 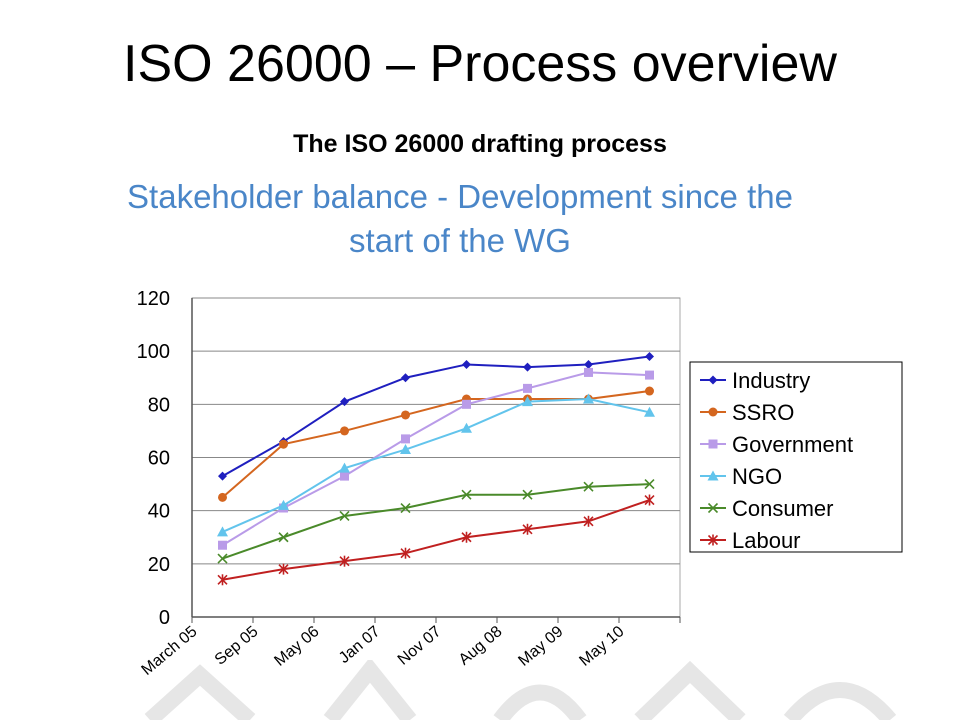 What do you see at coordinates (170, 651) in the screenshot?
I see `x-tick-label: March 05` at bounding box center [170, 651].